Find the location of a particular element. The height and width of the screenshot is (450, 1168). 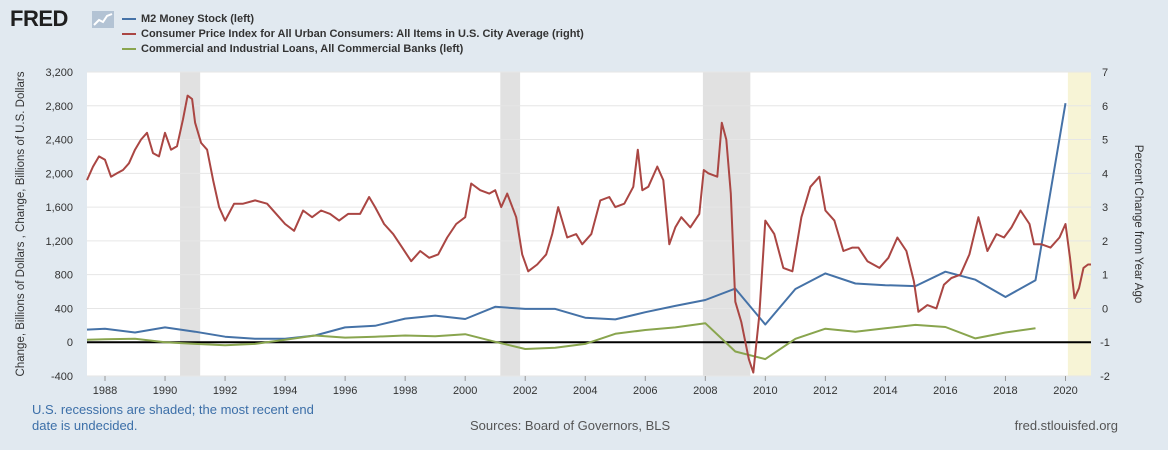

fred-logo-graph-icon is located at coordinates (103, 19).